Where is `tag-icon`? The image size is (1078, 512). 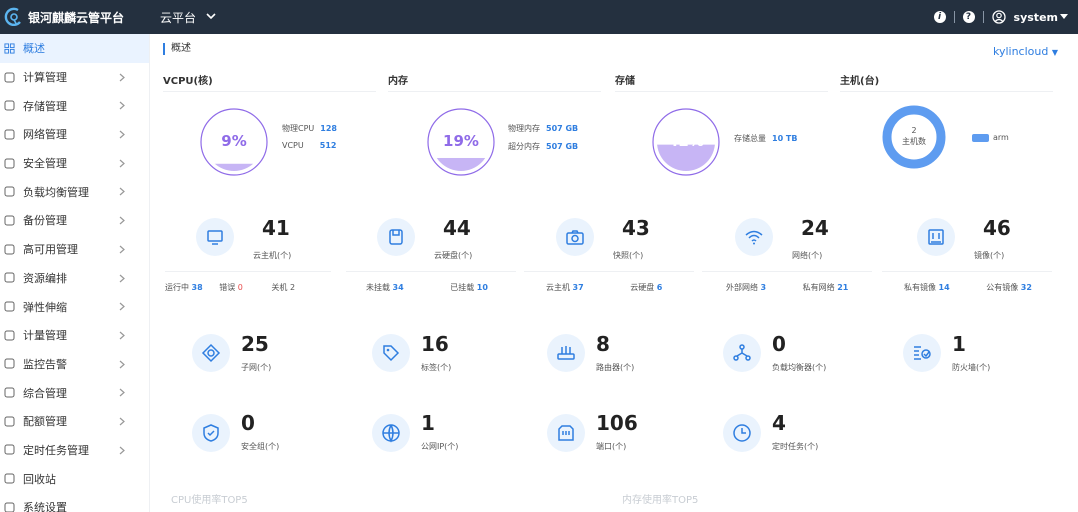
tag-icon is located at coordinates (391, 353).